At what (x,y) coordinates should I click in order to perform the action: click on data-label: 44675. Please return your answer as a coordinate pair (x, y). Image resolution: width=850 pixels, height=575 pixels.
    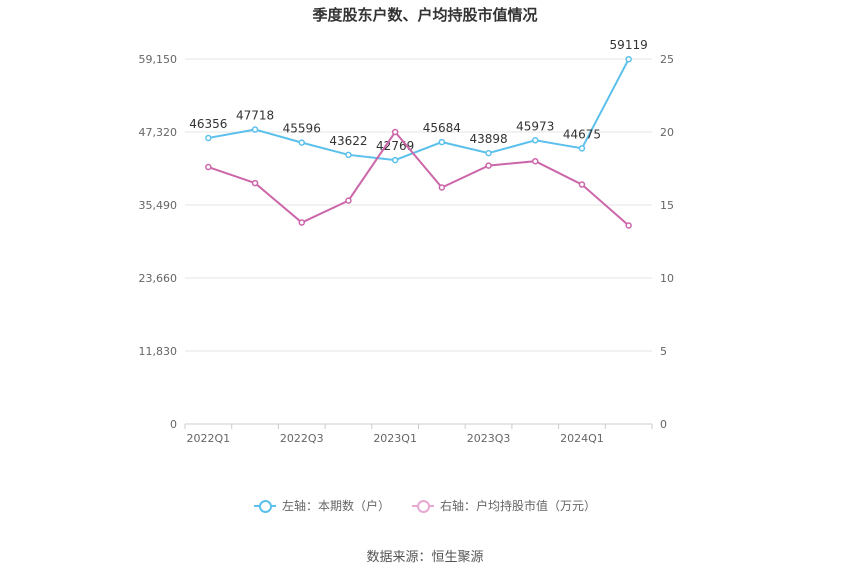
    Looking at the image, I should click on (582, 134).